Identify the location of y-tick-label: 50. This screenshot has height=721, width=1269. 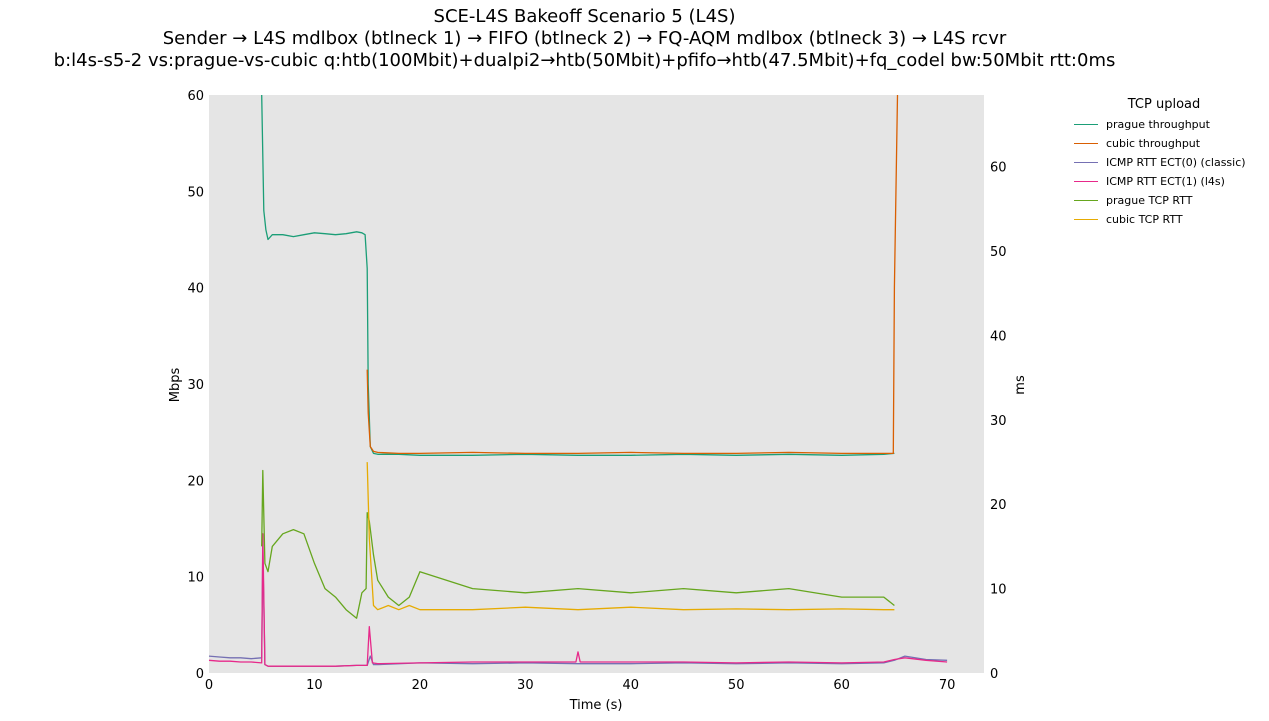
(195, 192).